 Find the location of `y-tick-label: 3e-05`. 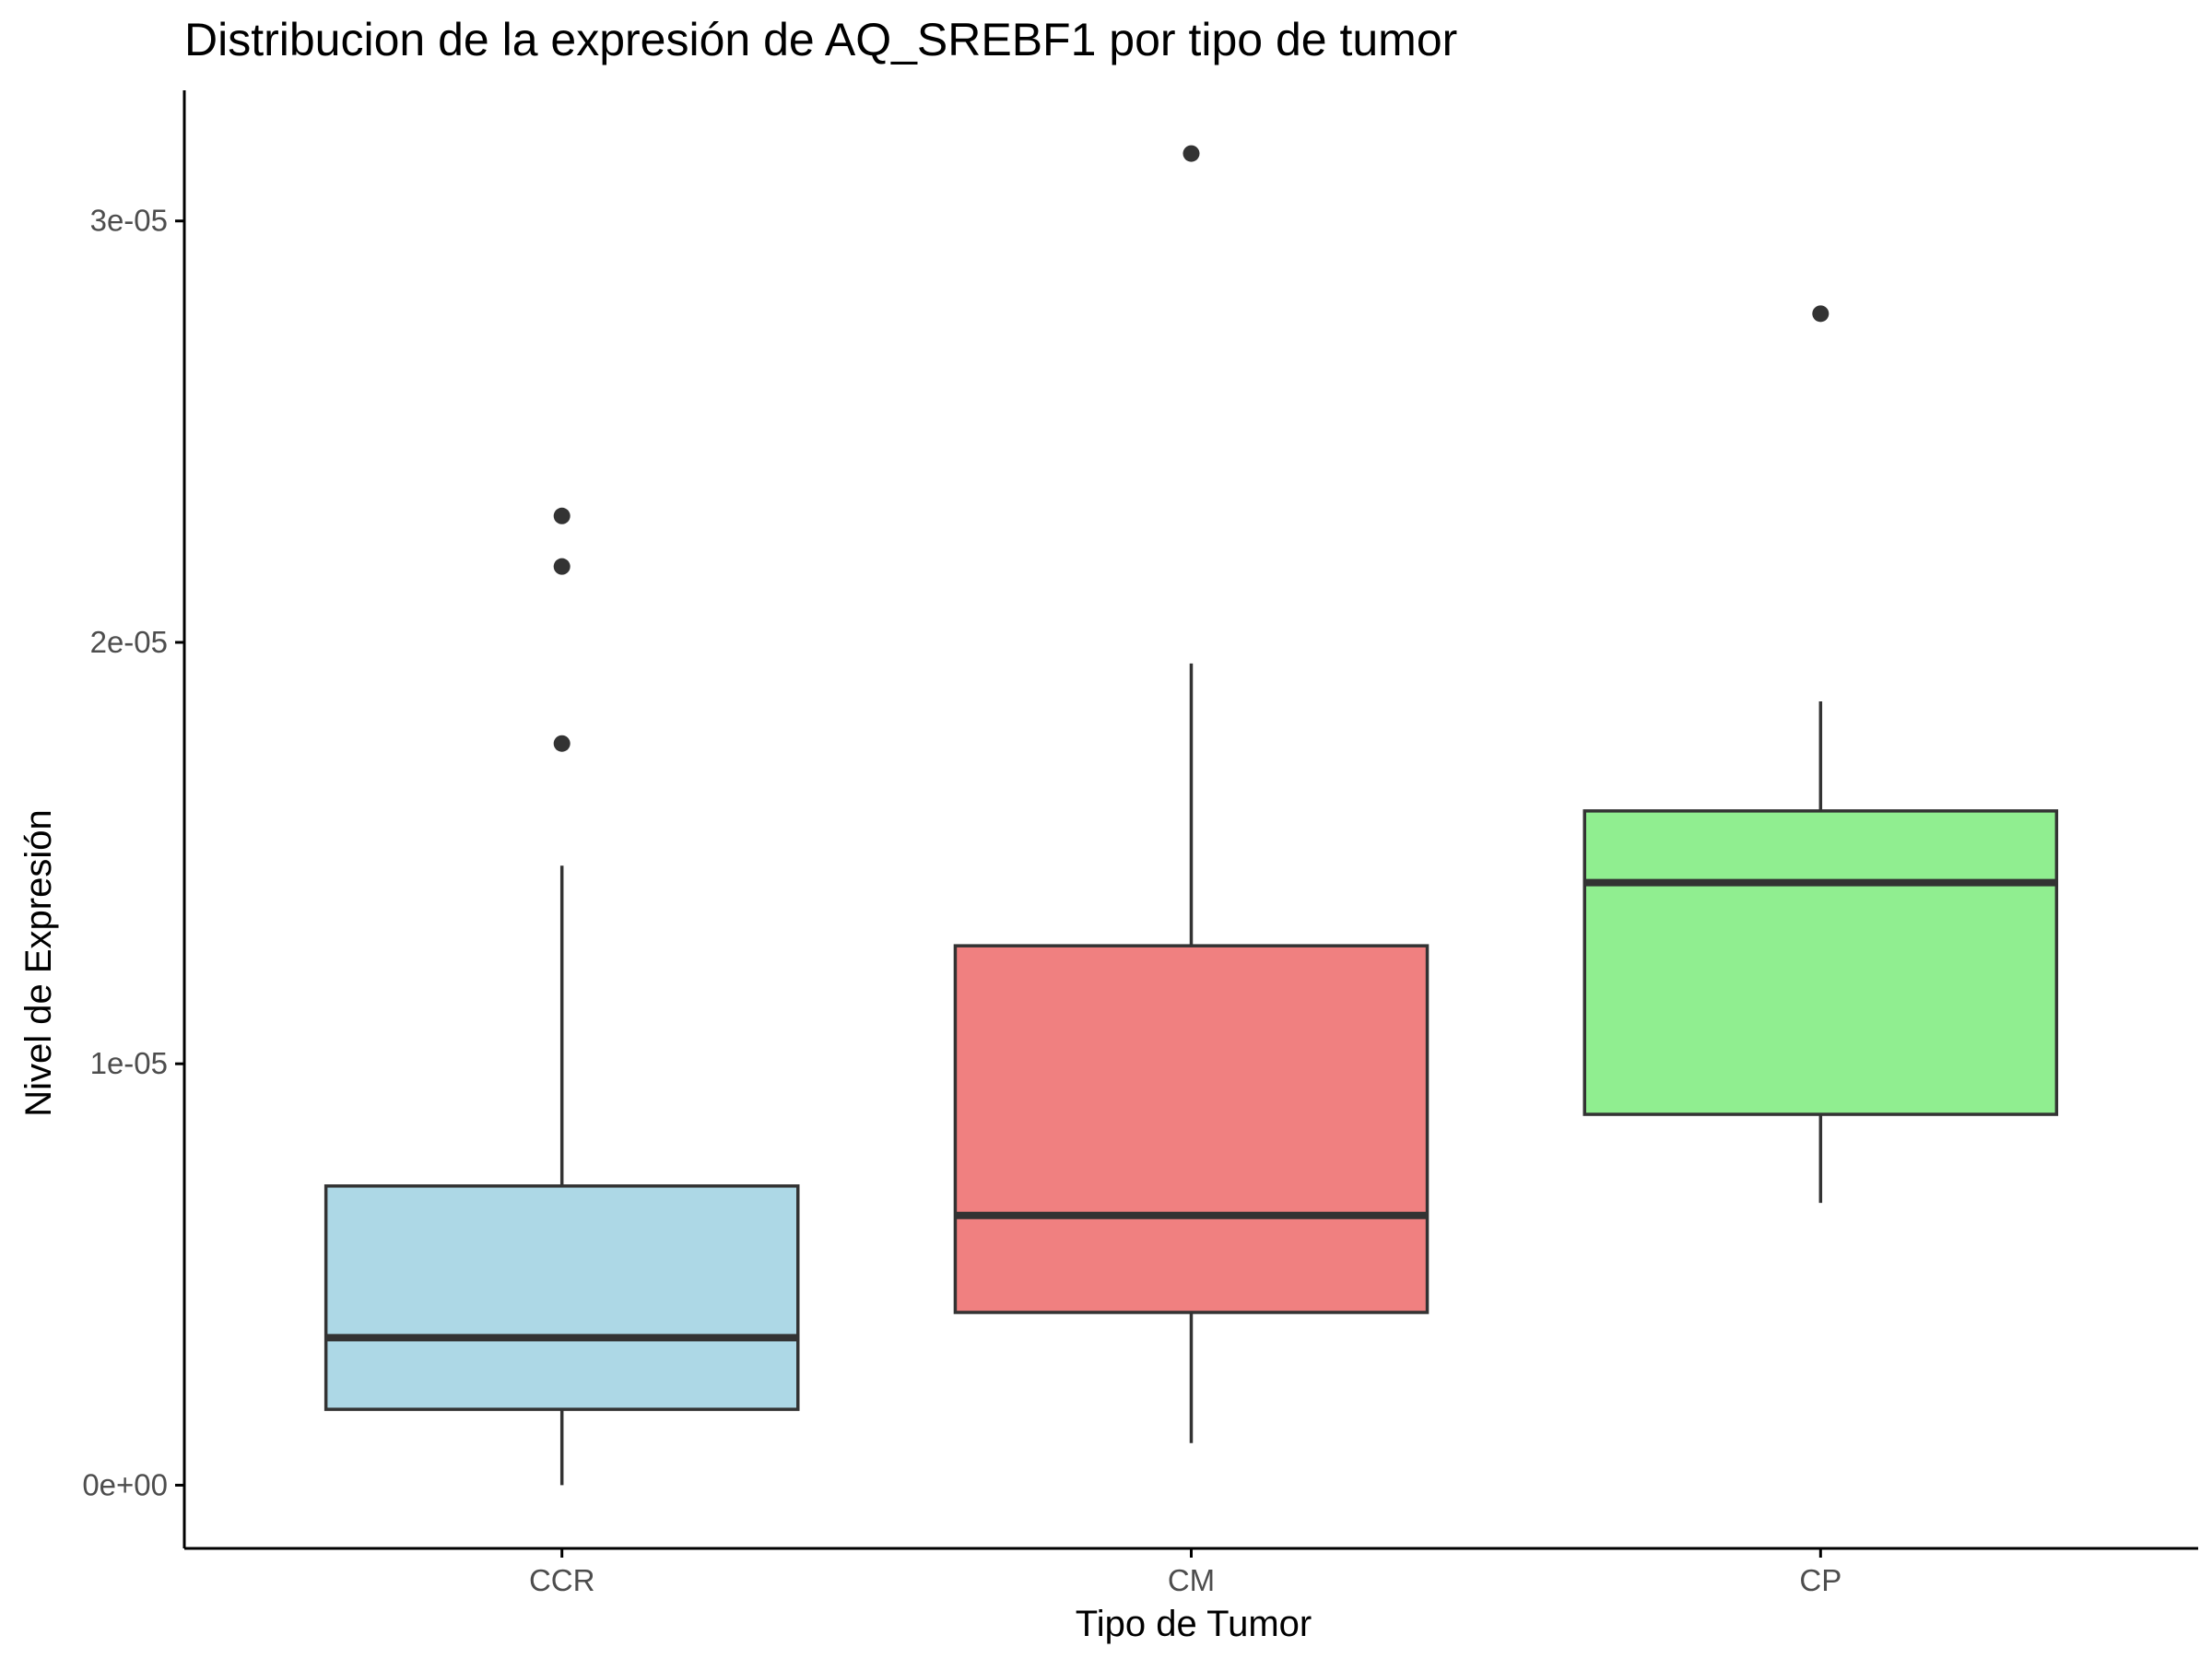

y-tick-label: 3e-05 is located at coordinates (129, 221).